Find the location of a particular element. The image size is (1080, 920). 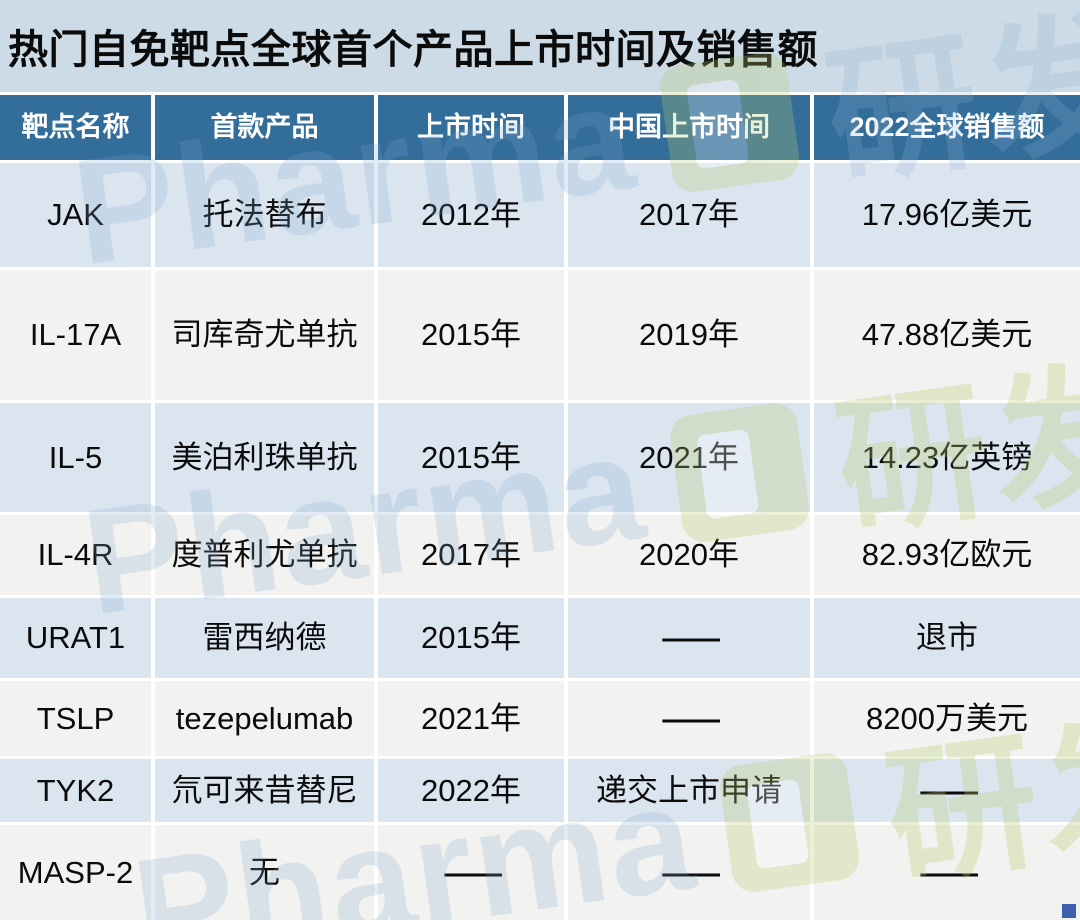

table-cell: 82.93亿欧元 is located at coordinates (947, 555).